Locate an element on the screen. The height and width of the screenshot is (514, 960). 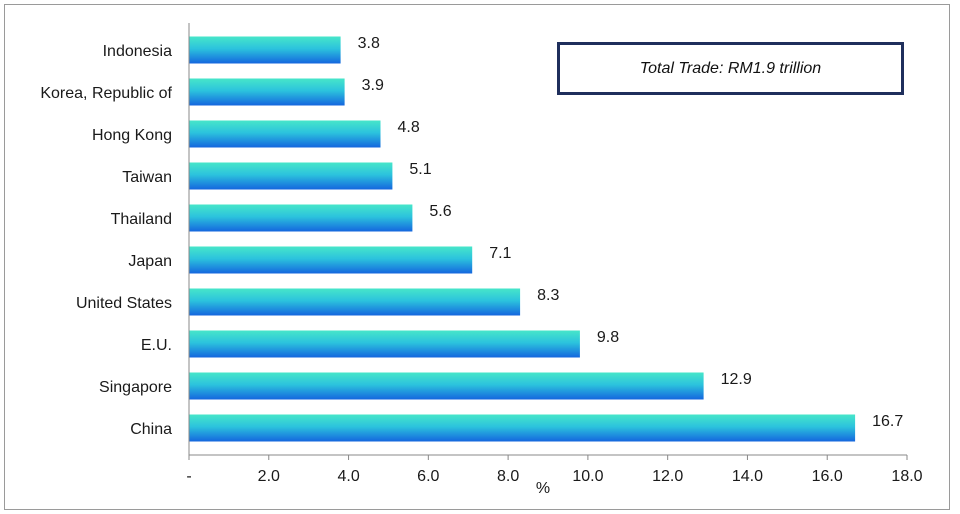
bar-e-u is located at coordinates (384, 344).